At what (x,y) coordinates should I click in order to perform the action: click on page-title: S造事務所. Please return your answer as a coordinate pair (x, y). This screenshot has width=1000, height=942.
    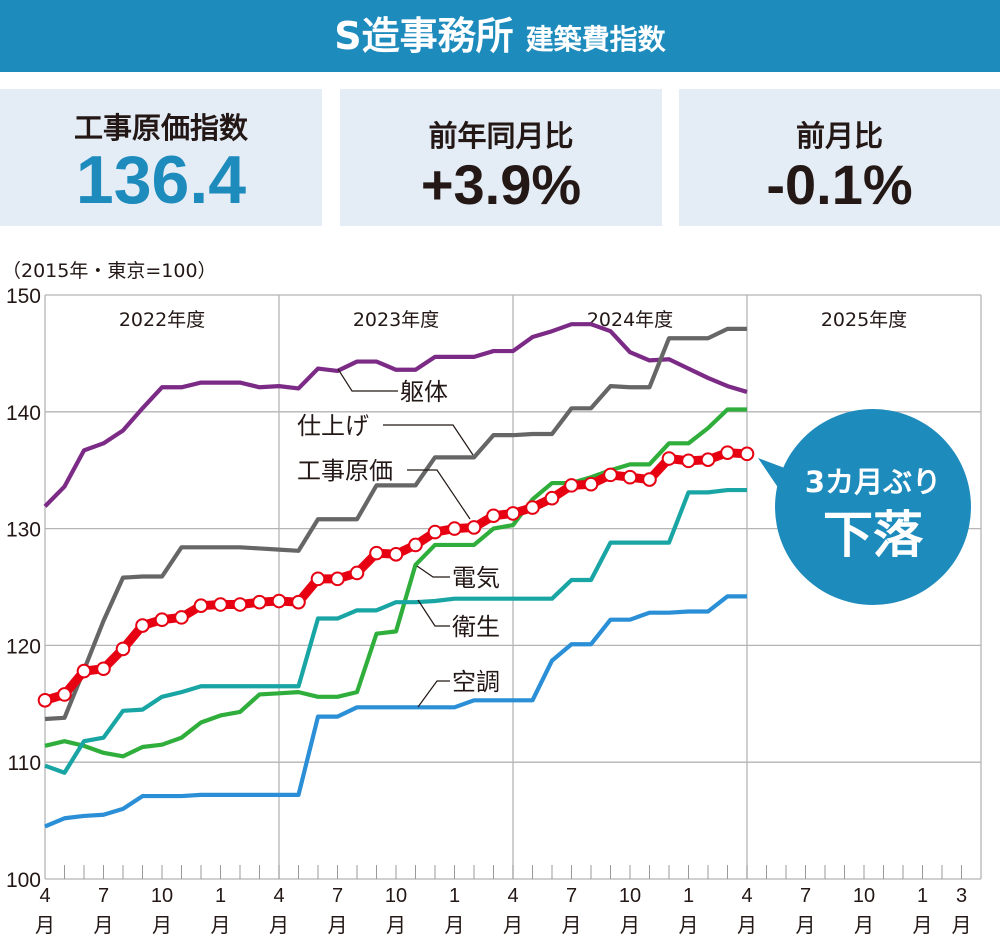
    Looking at the image, I should click on (424, 36).